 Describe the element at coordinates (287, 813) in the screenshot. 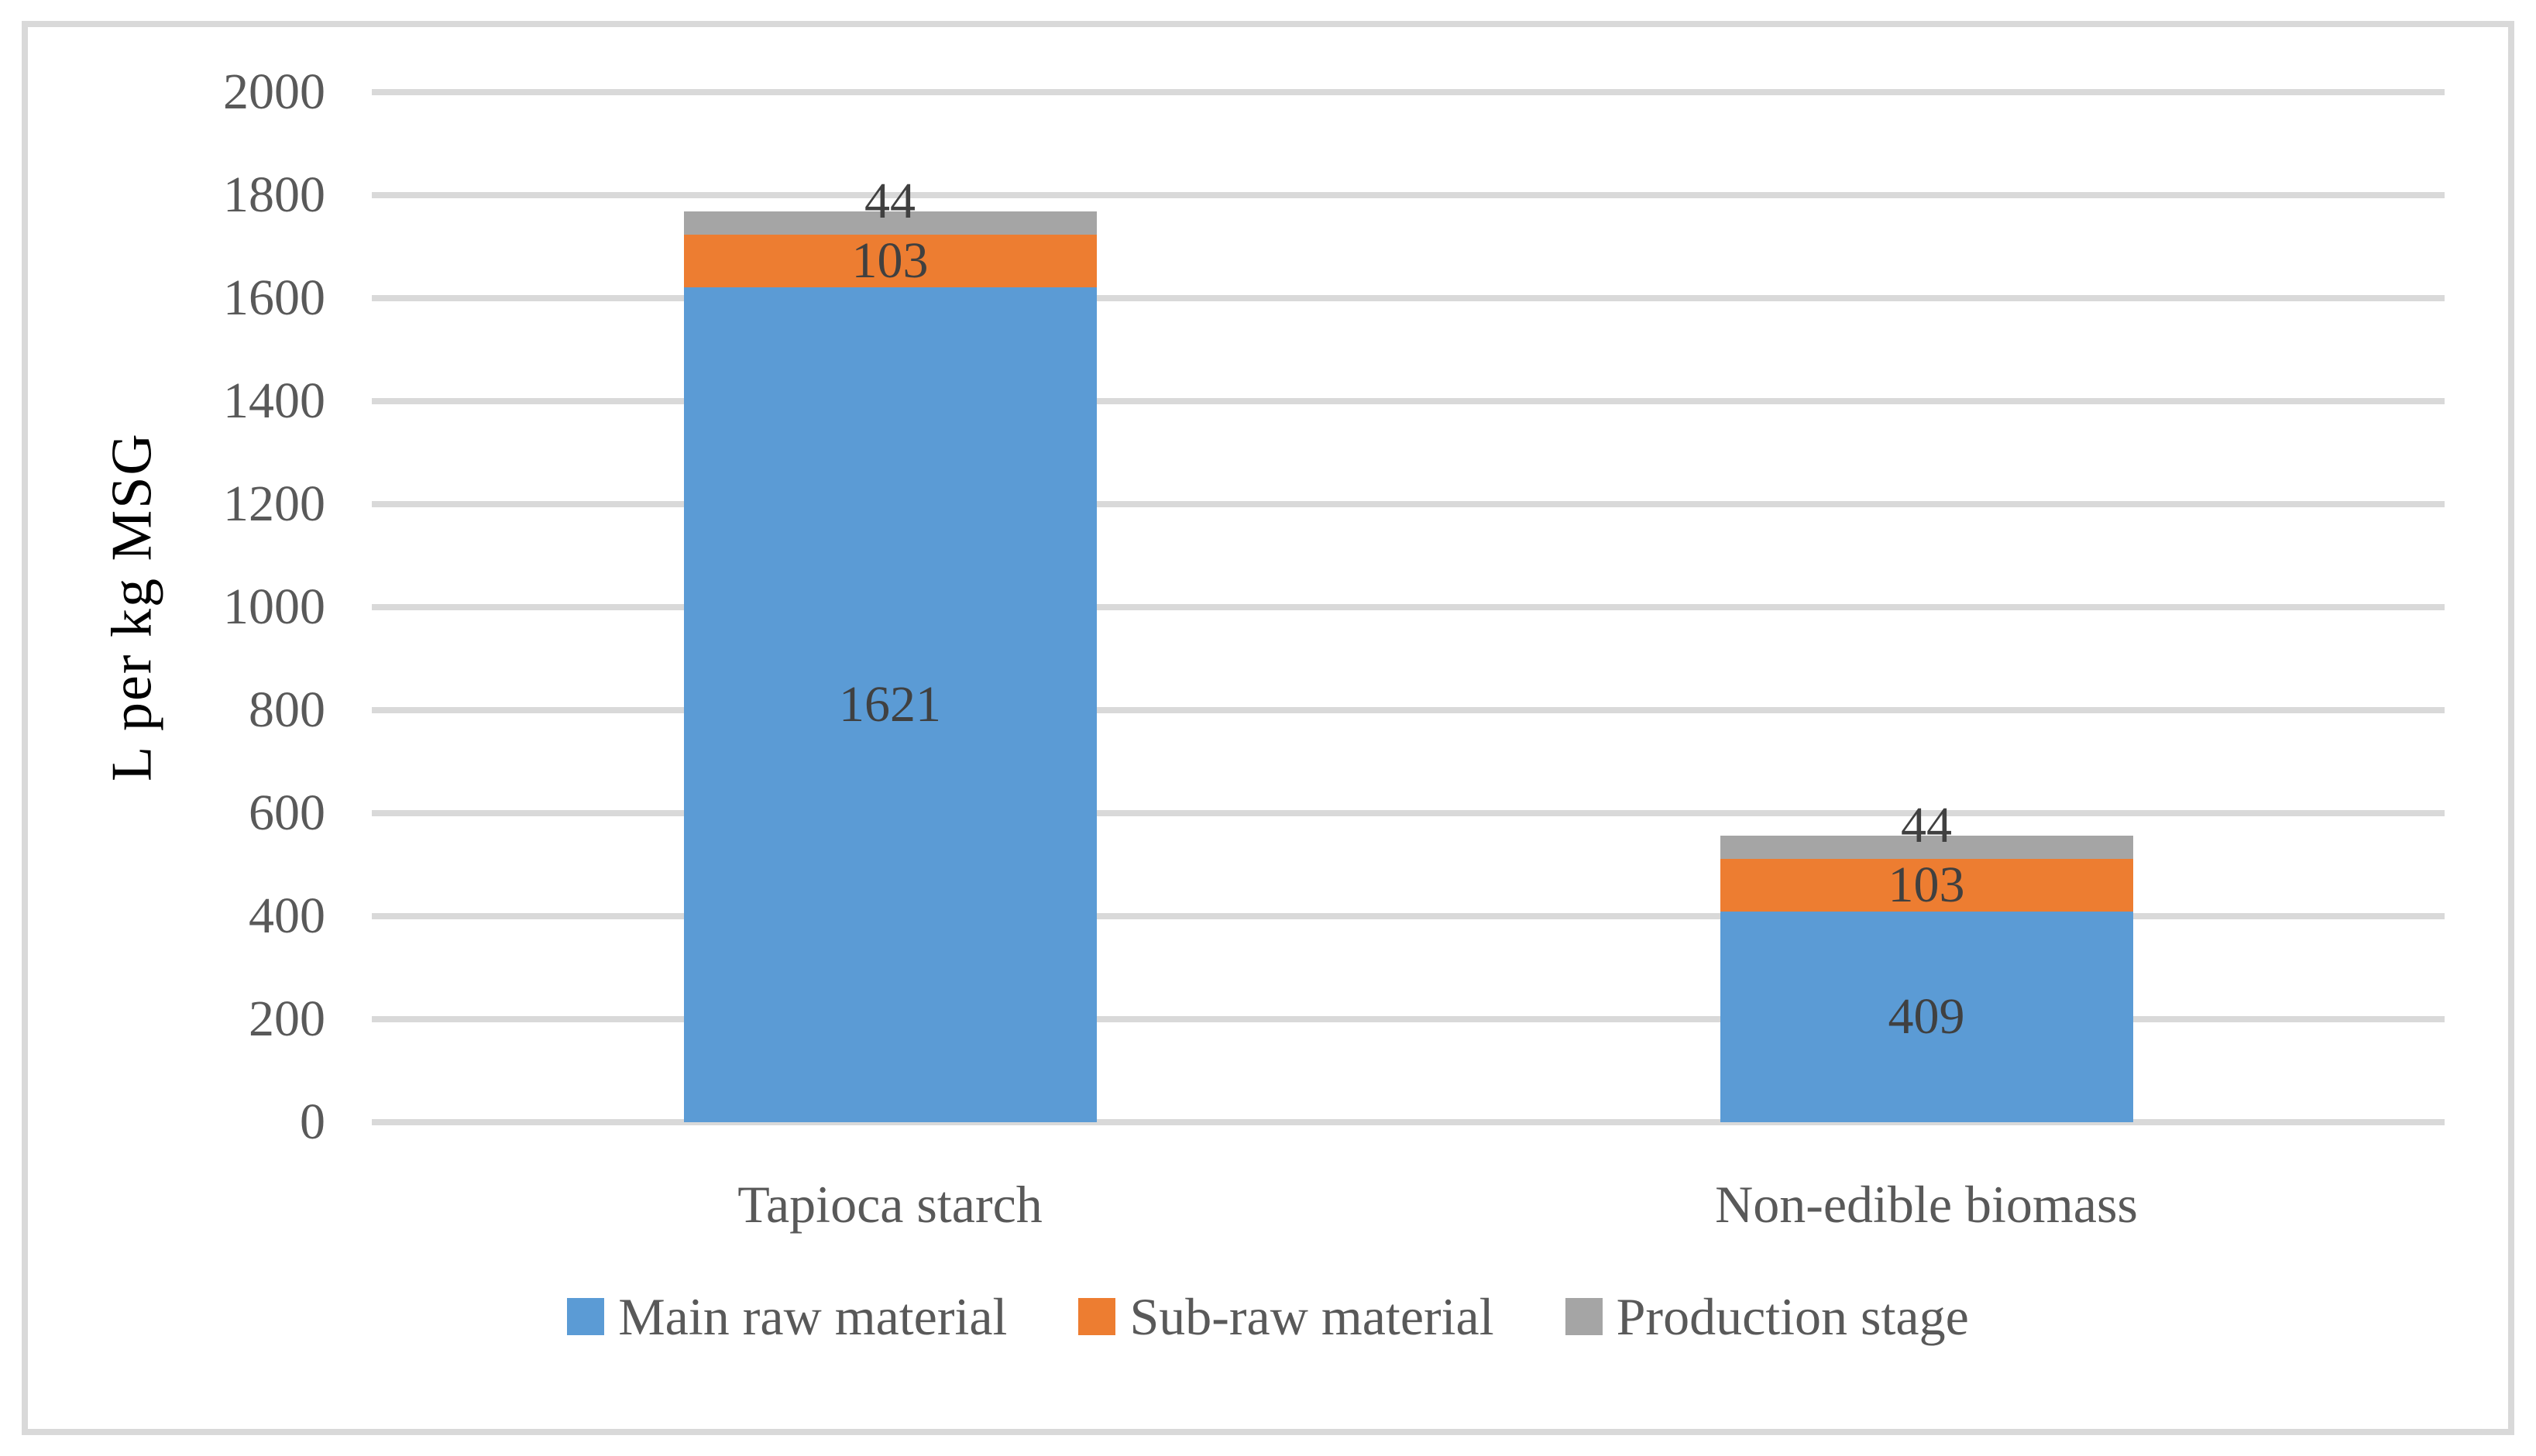

I see `y-tick-label: 600` at that location.